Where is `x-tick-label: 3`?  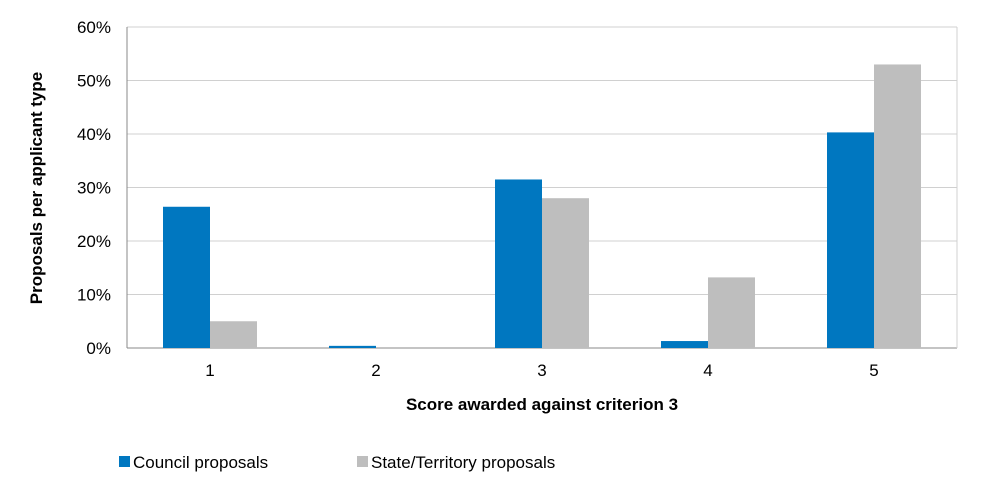
x-tick-label: 3 is located at coordinates (541, 370).